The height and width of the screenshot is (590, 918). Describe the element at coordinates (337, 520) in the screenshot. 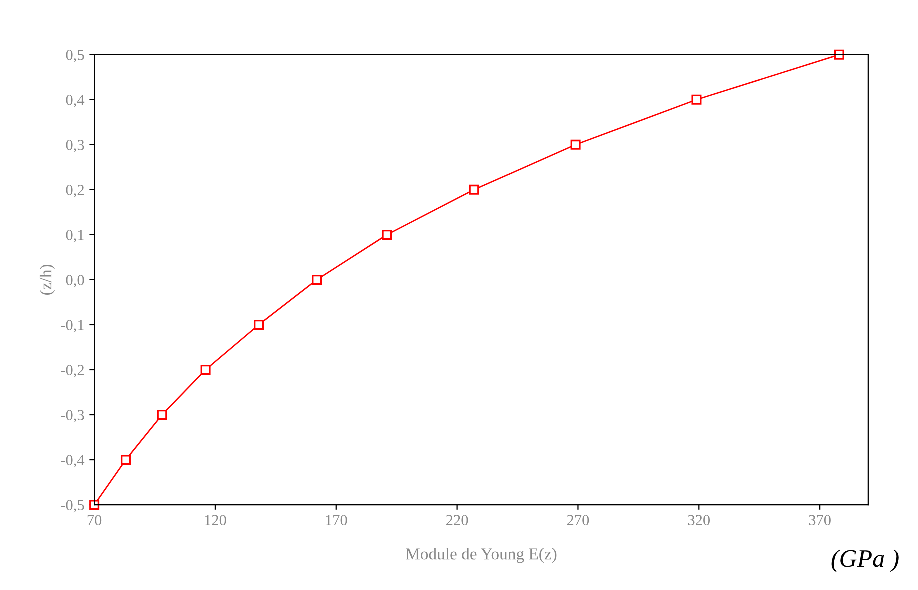

I see `x-tick-label: 170` at that location.